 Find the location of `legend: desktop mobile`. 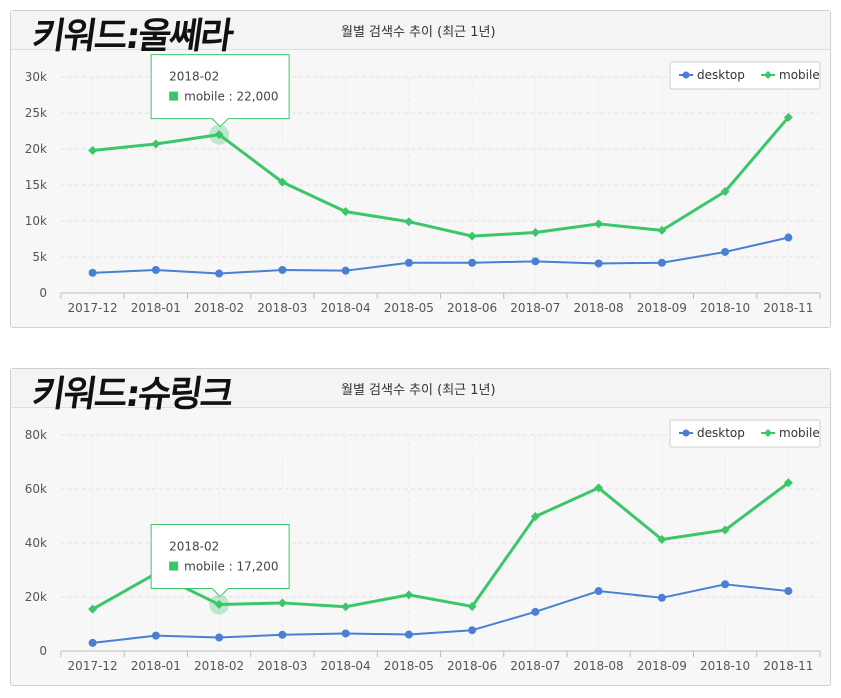

legend: desktop mobile is located at coordinates (745, 433).